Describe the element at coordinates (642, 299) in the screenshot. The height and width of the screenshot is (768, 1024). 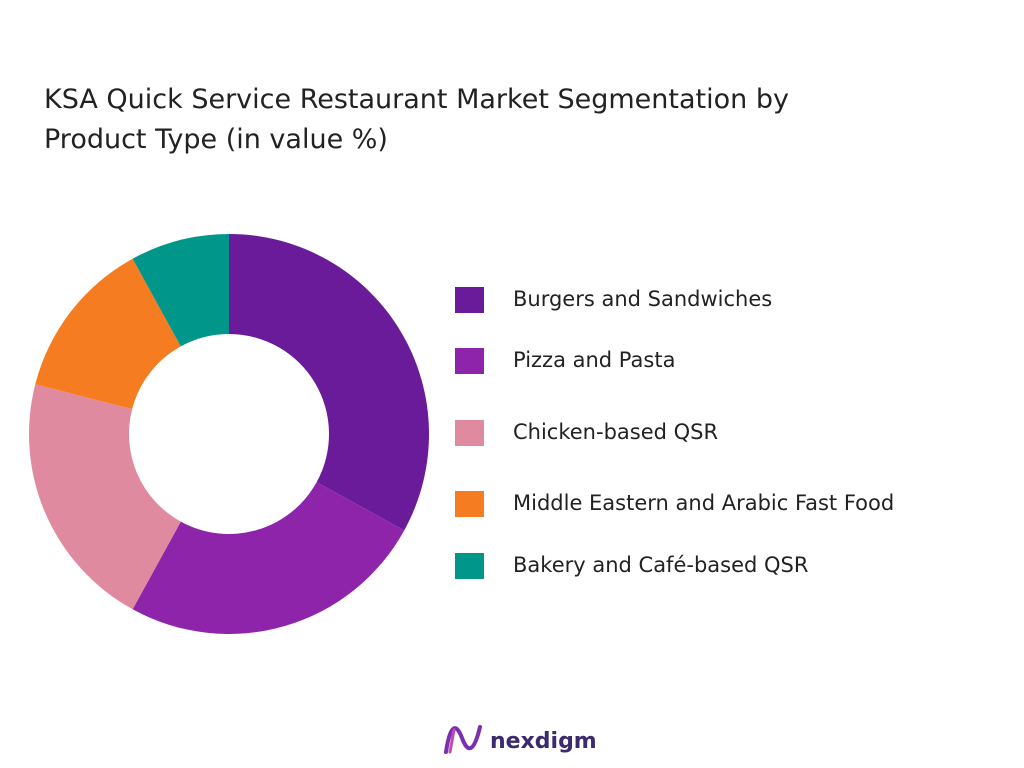
I see `legend-label: Burgers and Sandwiches` at that location.